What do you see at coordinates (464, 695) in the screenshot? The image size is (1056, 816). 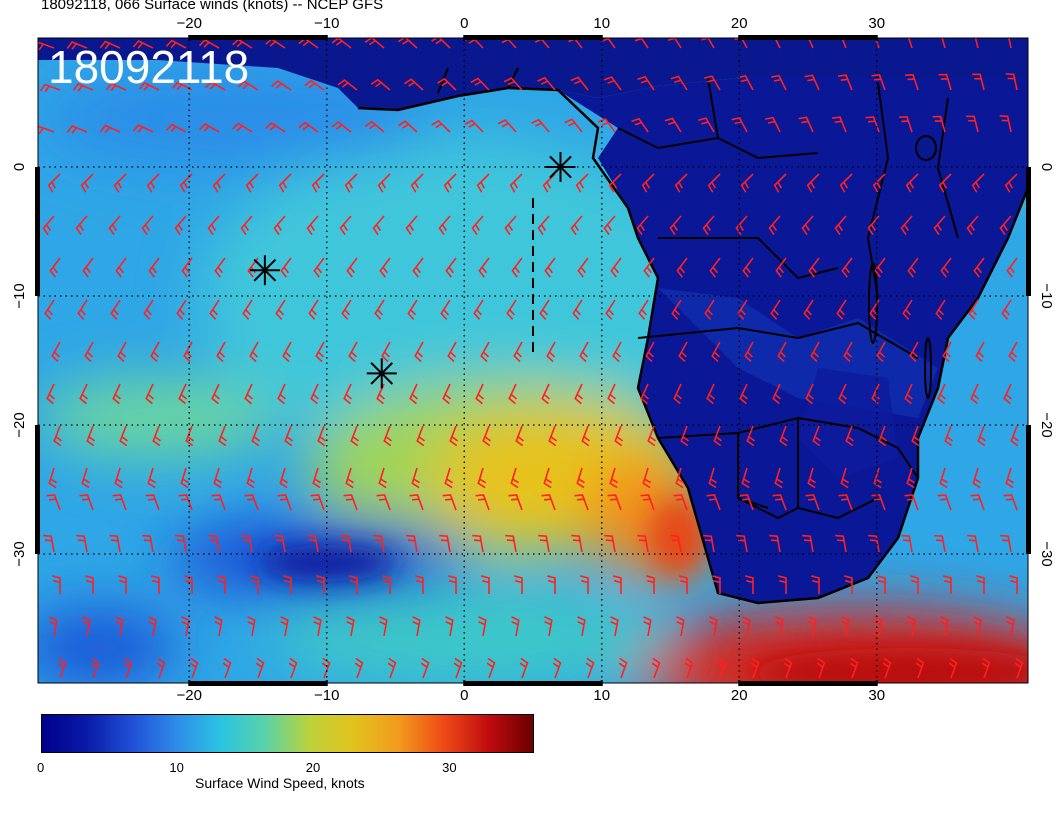 I see `lon-tick-label-bottom: 0` at bounding box center [464, 695].